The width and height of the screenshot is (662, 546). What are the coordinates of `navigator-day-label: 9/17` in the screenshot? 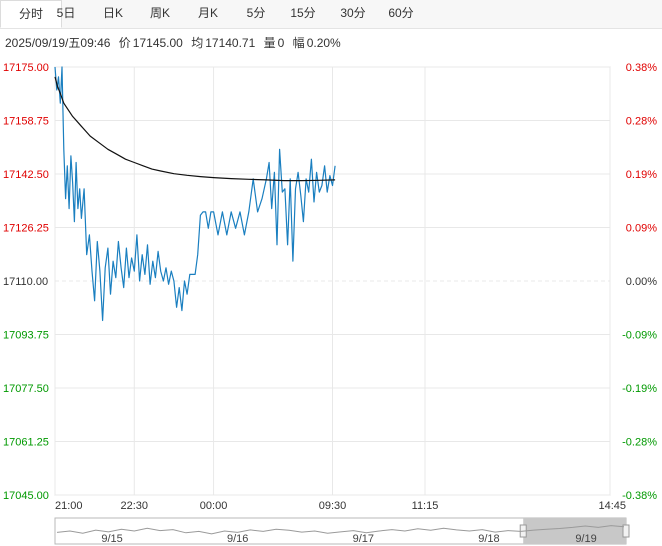 It's located at (363, 539).